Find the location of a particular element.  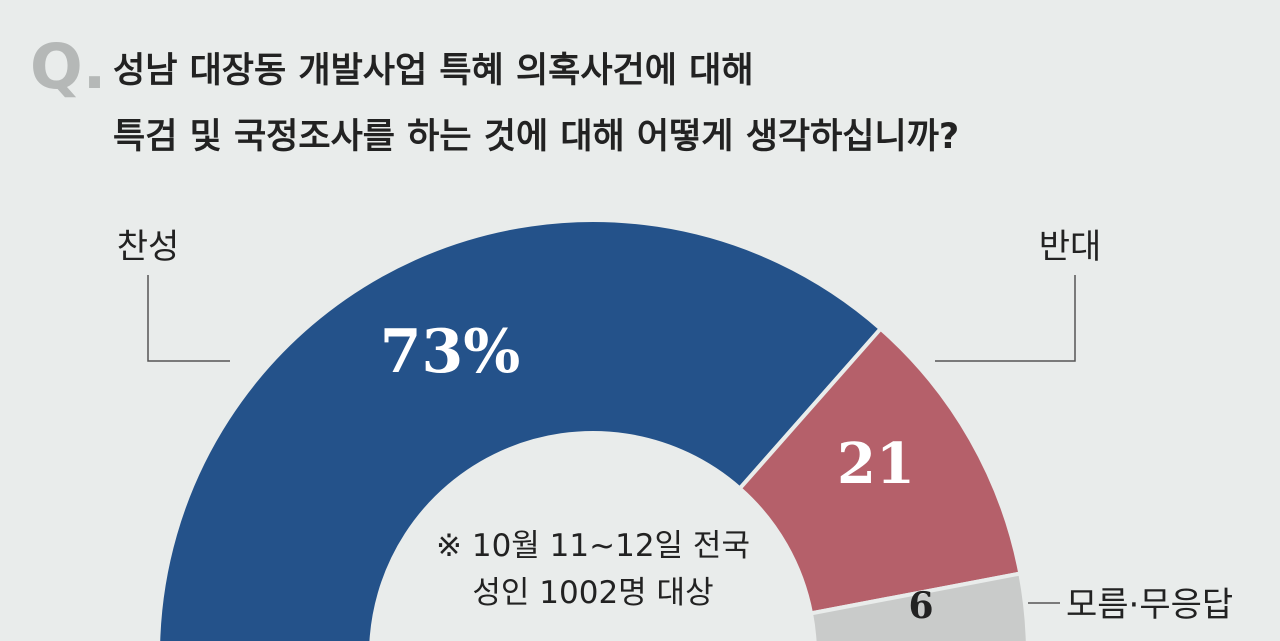

slice-oppose is located at coordinates (879, 470).